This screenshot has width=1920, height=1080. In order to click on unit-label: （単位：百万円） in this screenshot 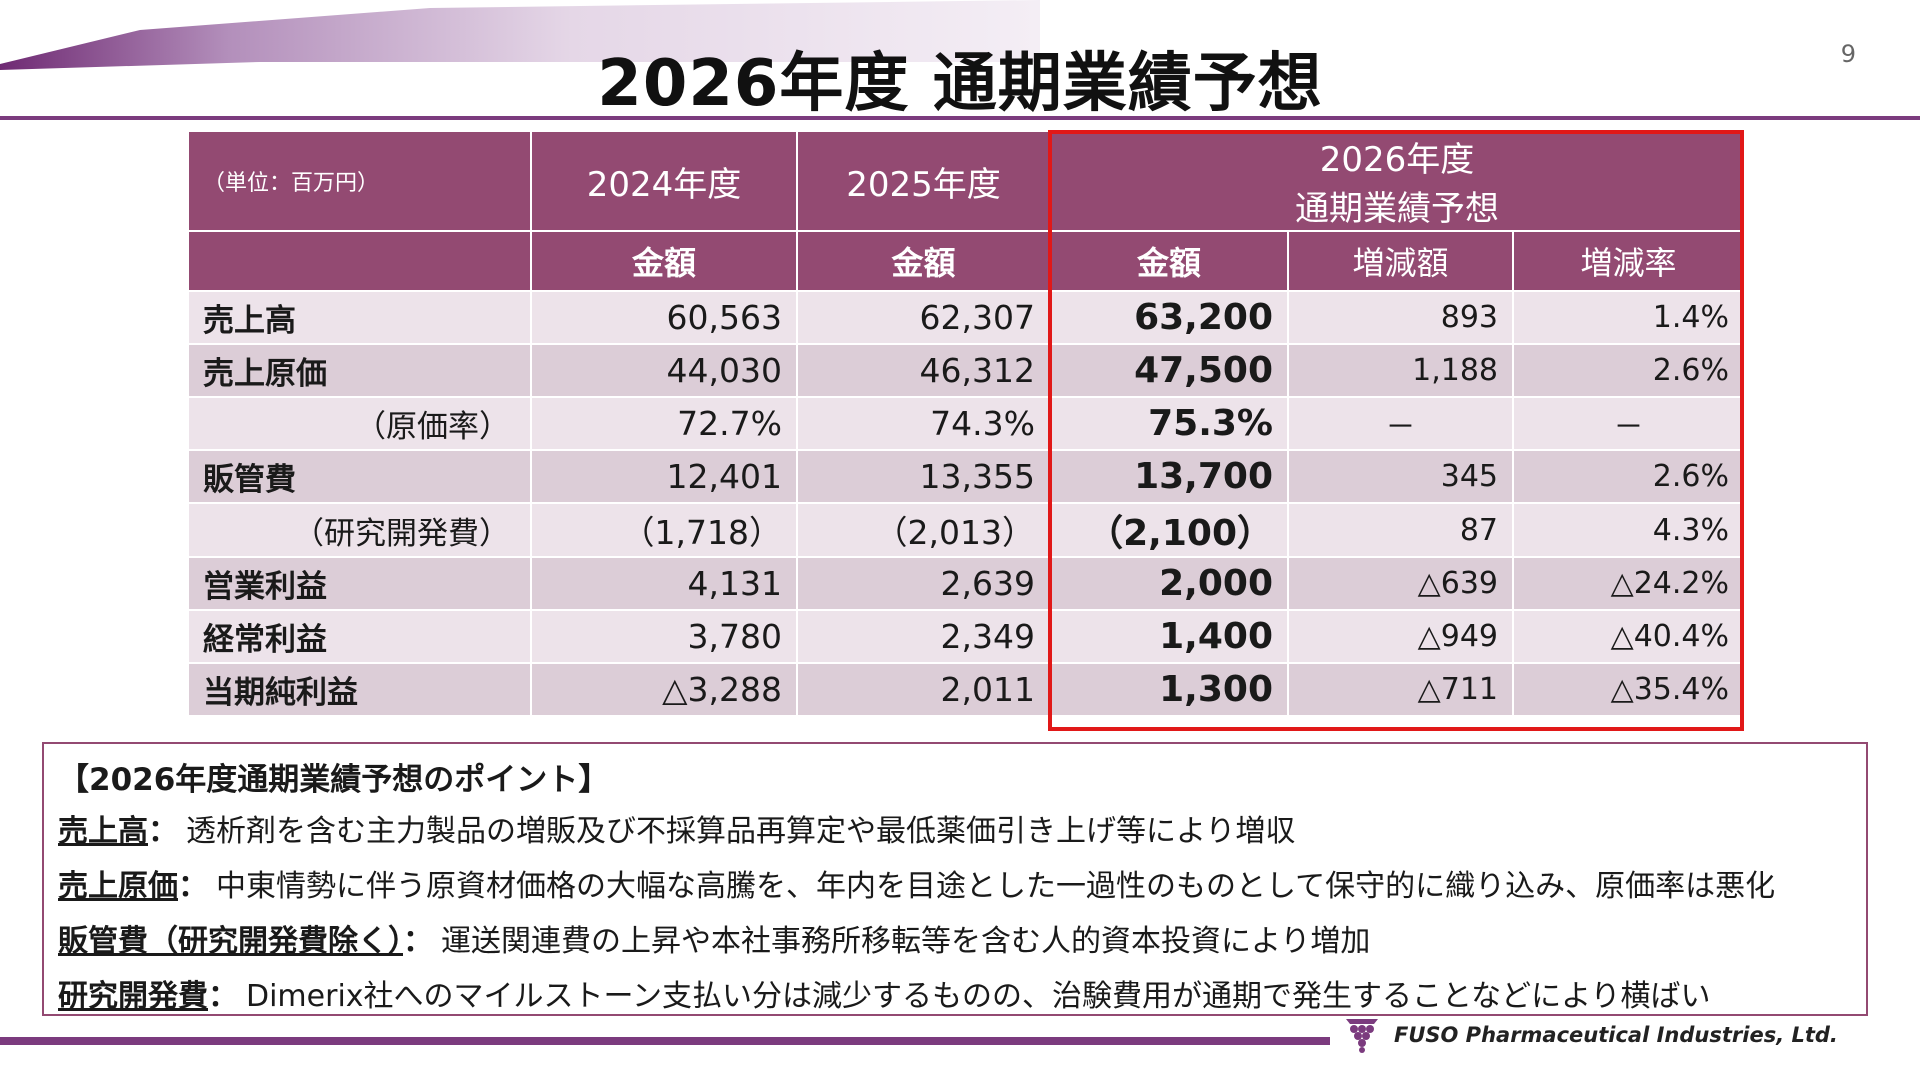, I will do `click(359, 181)`.